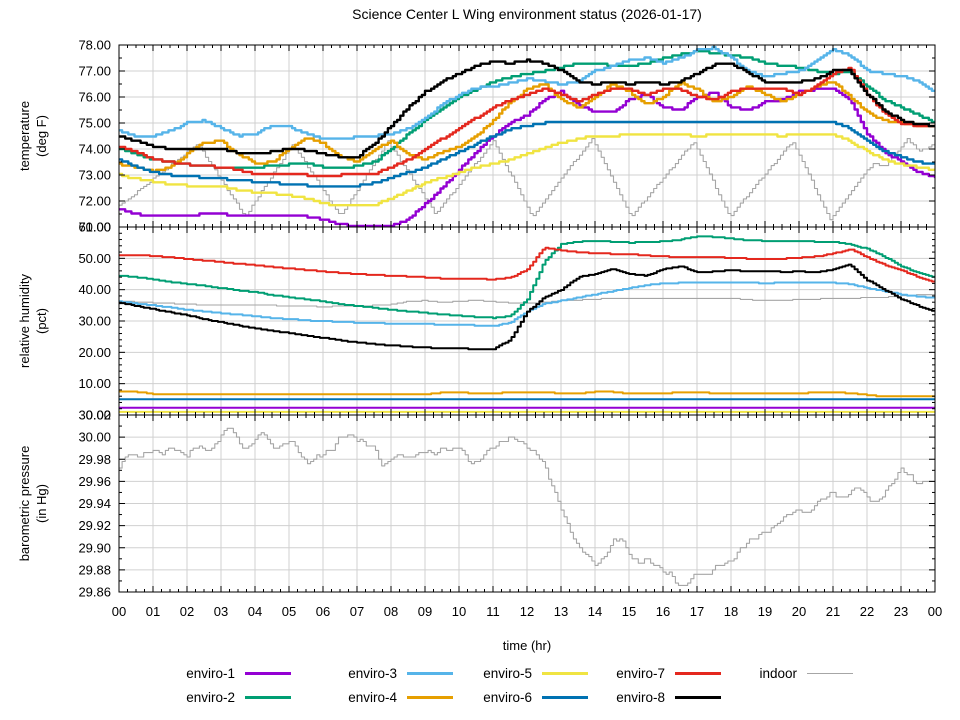 This screenshot has height=720, width=960. What do you see at coordinates (697, 611) in the screenshot?
I see `x-tick-label: 17` at bounding box center [697, 611].